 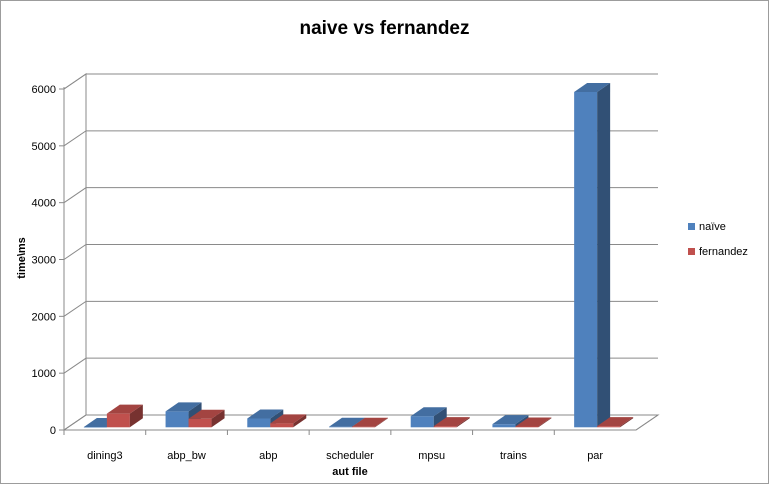 I want to click on bar-fernandez-scheduler, so click(x=370, y=422).